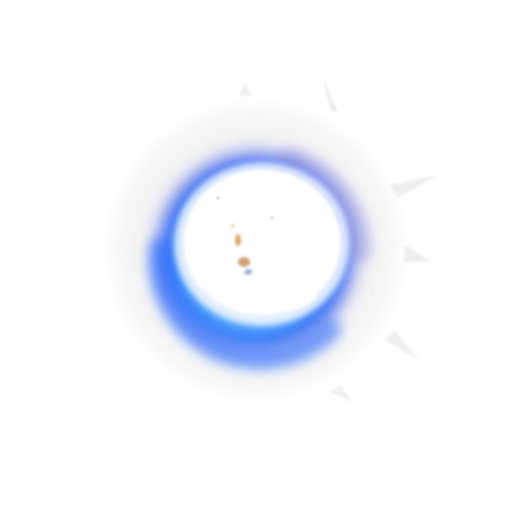  Describe the element at coordinates (245, 235) in the screenshot. I see `core-specks` at that location.